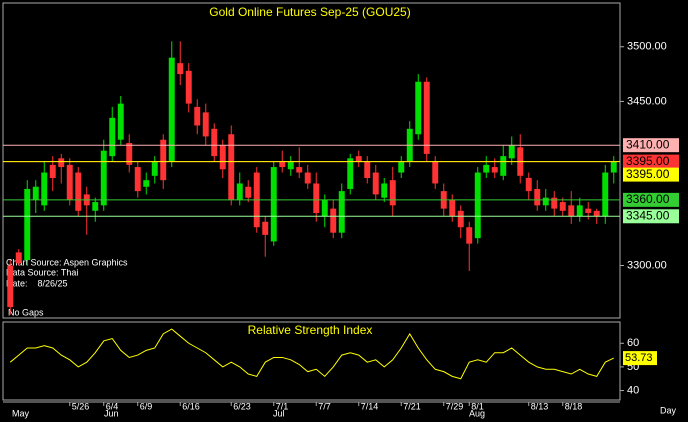  What do you see at coordinates (112, 406) in the screenshot?
I see `x-tick-label: 6/4` at bounding box center [112, 406].